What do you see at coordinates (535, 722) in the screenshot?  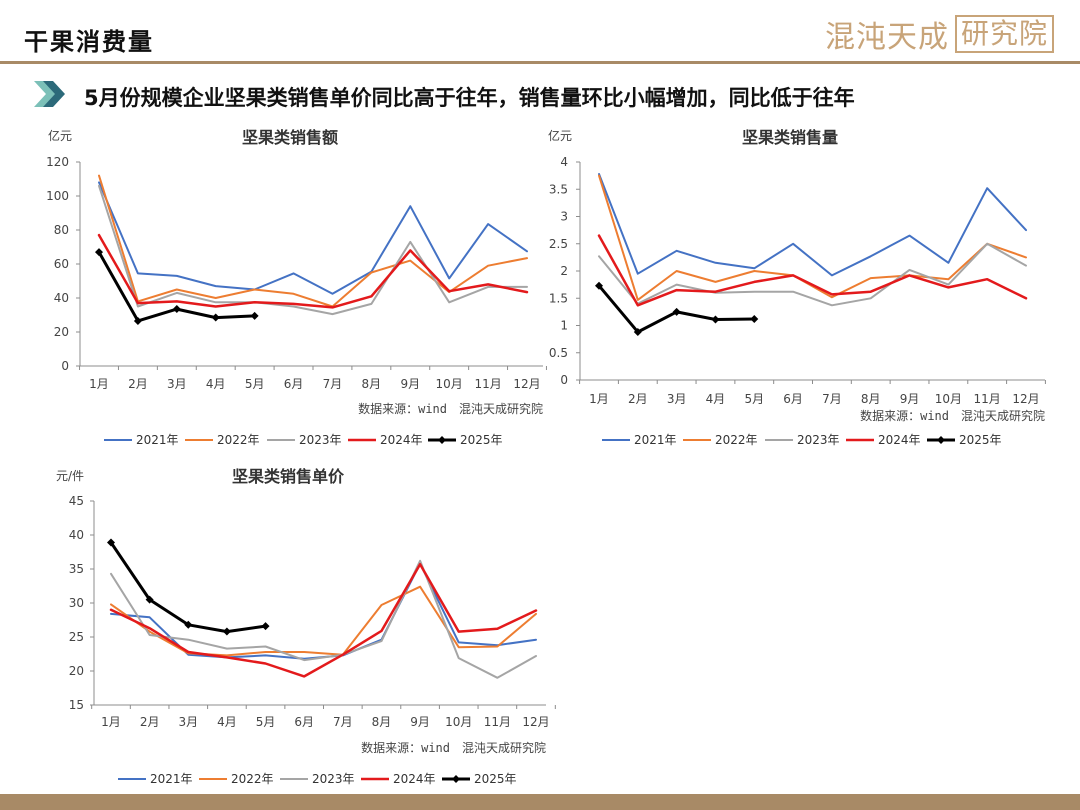 I see `chart3-x-tick-label: 12月` at bounding box center [535, 722].